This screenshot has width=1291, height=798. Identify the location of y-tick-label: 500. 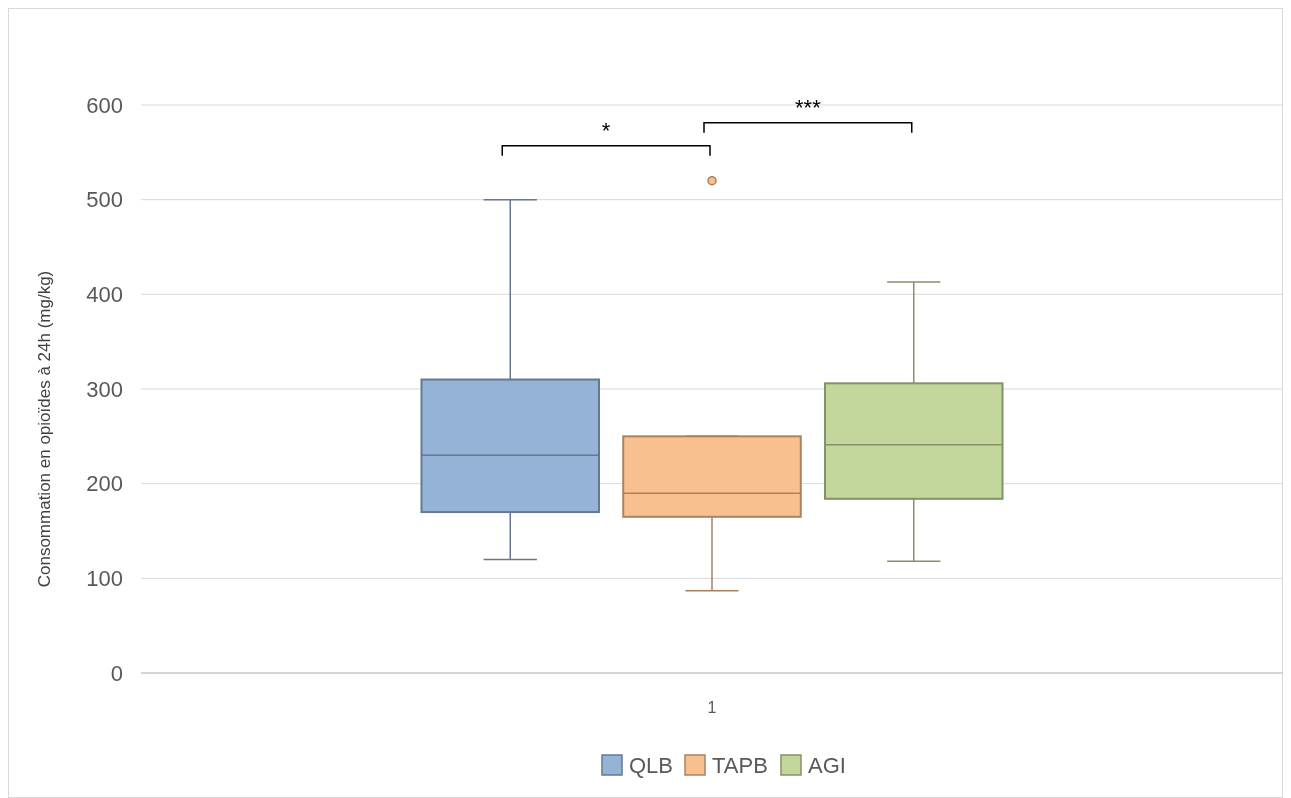
(104, 200).